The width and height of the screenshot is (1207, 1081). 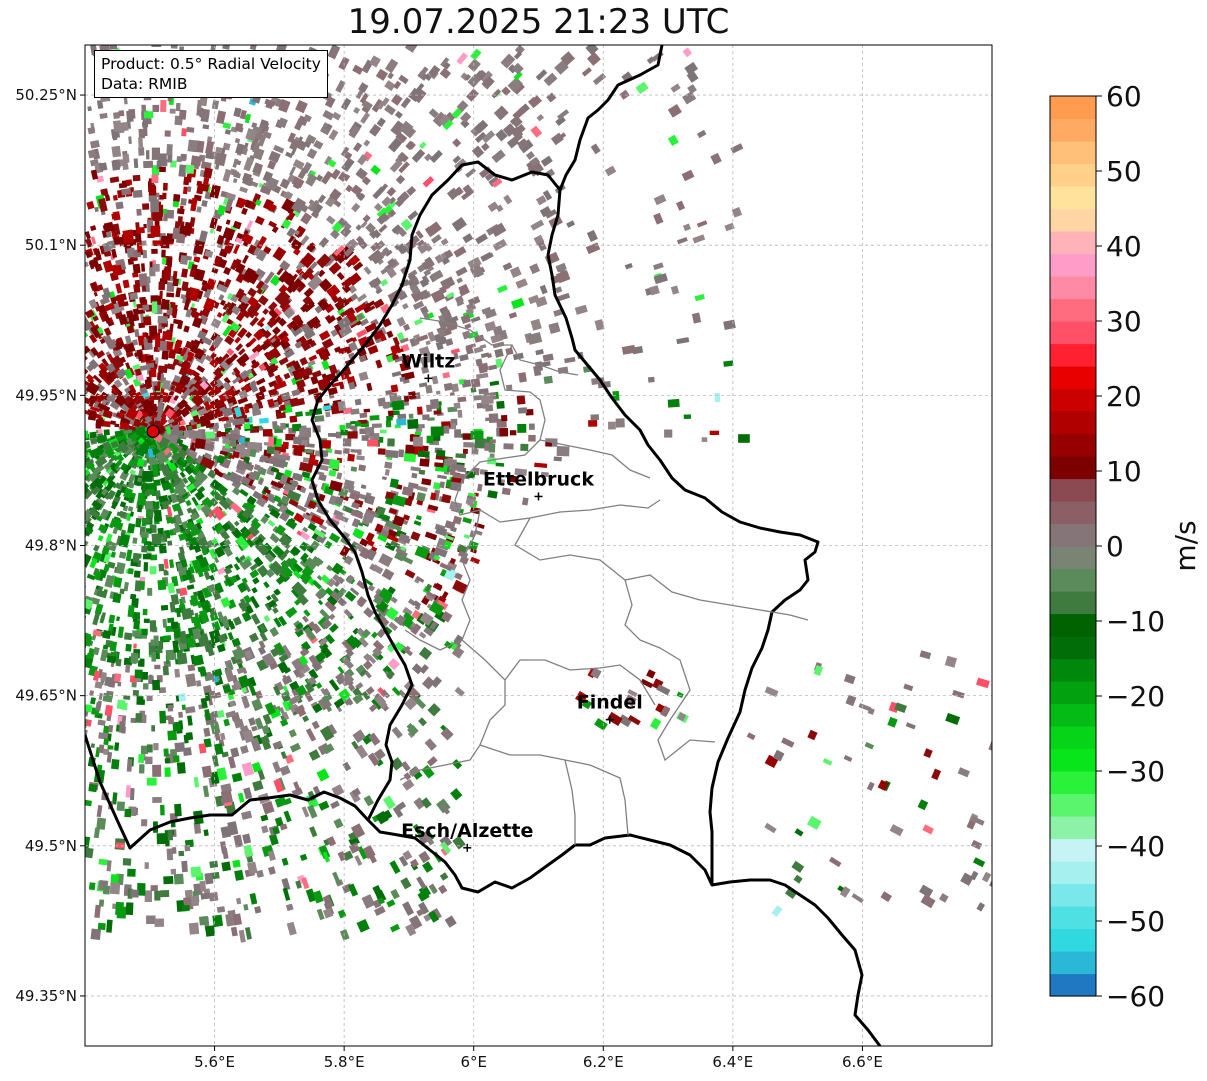 What do you see at coordinates (1124, 246) in the screenshot?
I see `colorbar-tick-label: 40` at bounding box center [1124, 246].